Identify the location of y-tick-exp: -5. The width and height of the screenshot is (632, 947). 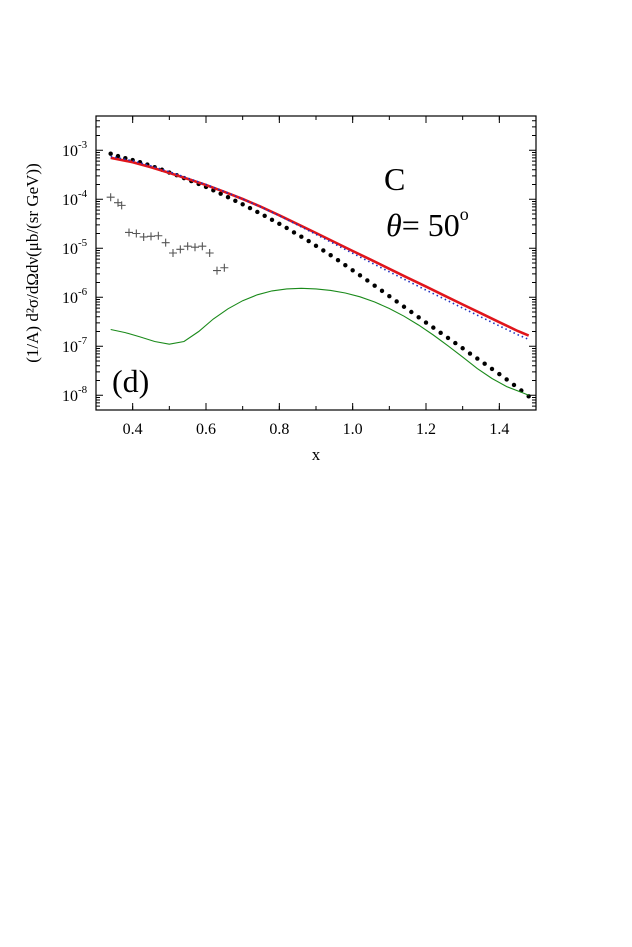
(83, 243).